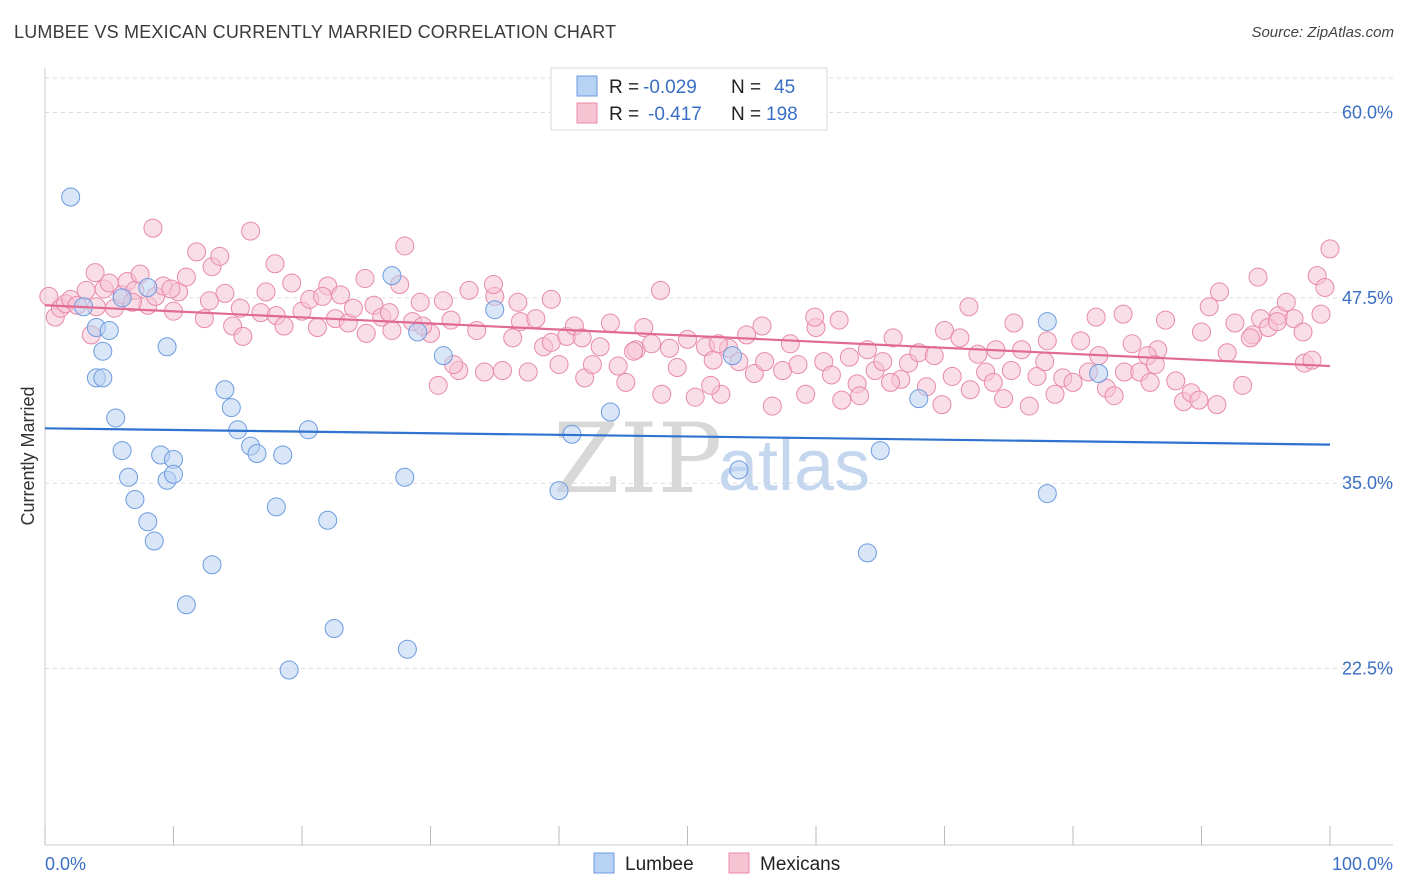 Image resolution: width=1406 pixels, height=892 pixels. I want to click on trend-lines, so click(687, 375).